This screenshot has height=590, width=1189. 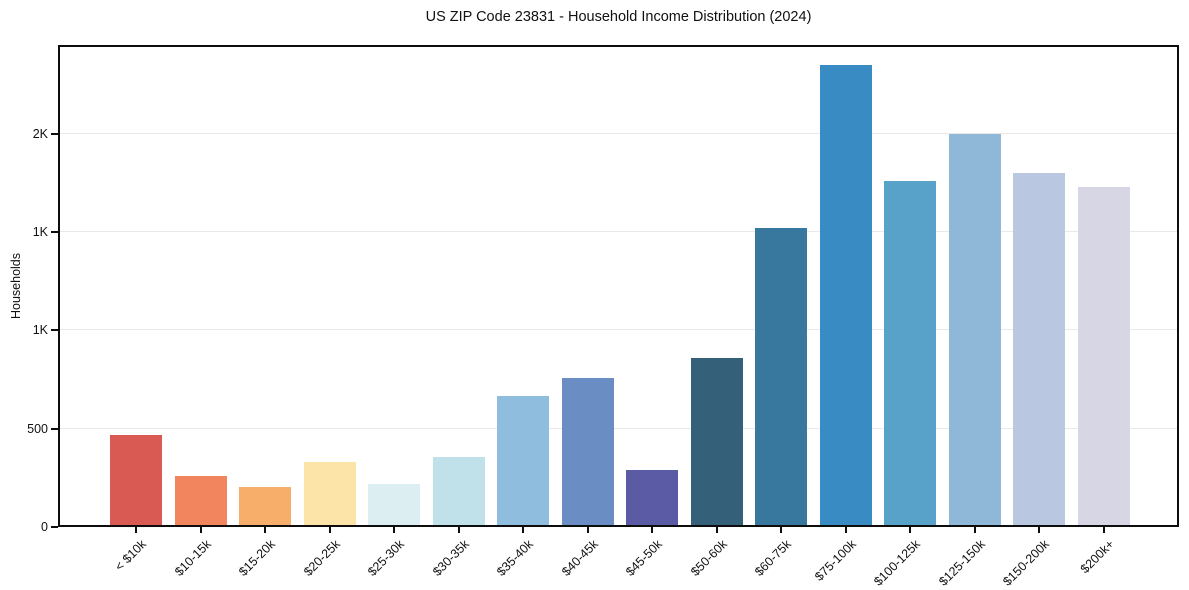 I want to click on x-tick-label: < $10k, so click(x=130, y=555).